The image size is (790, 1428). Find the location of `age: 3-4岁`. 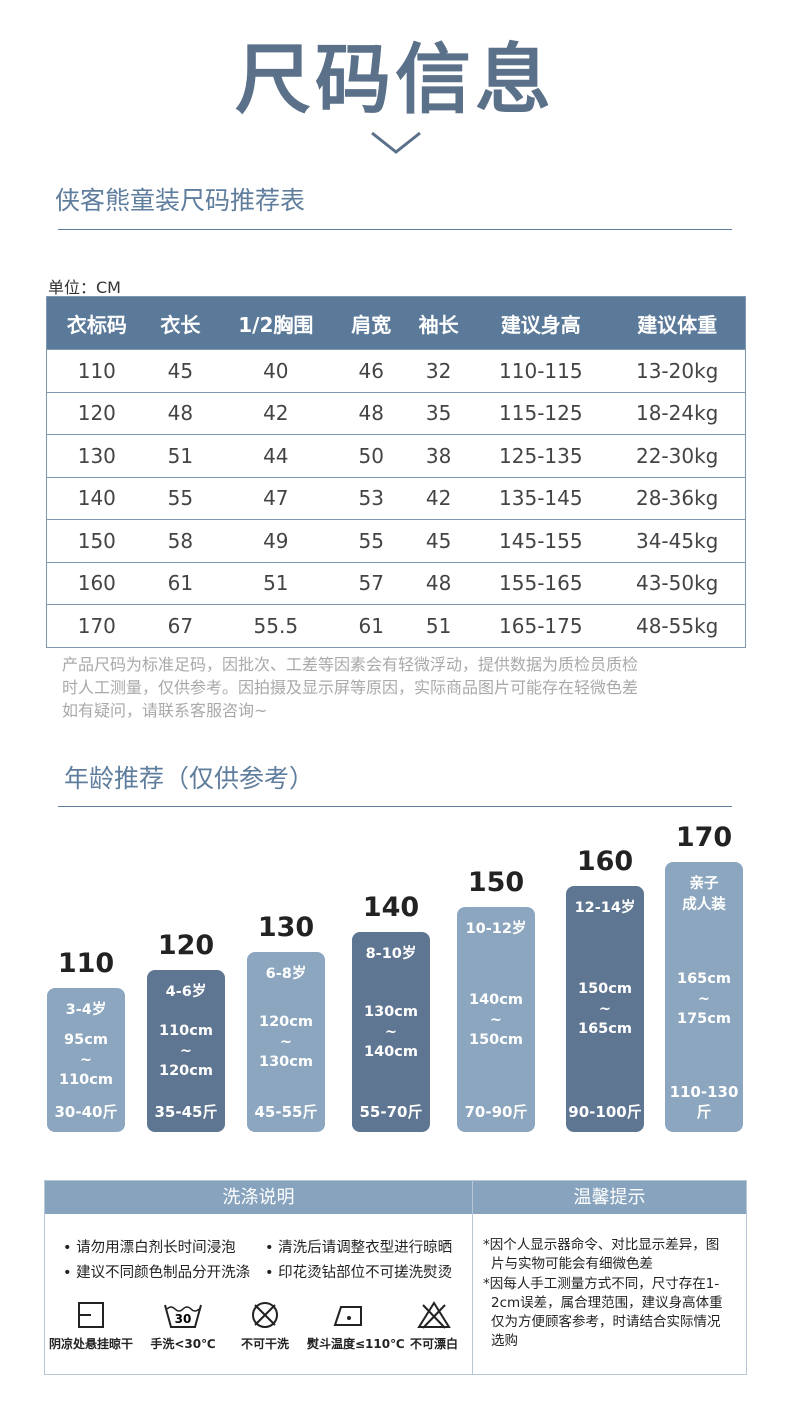

age: 3-4岁 is located at coordinates (86, 1008).